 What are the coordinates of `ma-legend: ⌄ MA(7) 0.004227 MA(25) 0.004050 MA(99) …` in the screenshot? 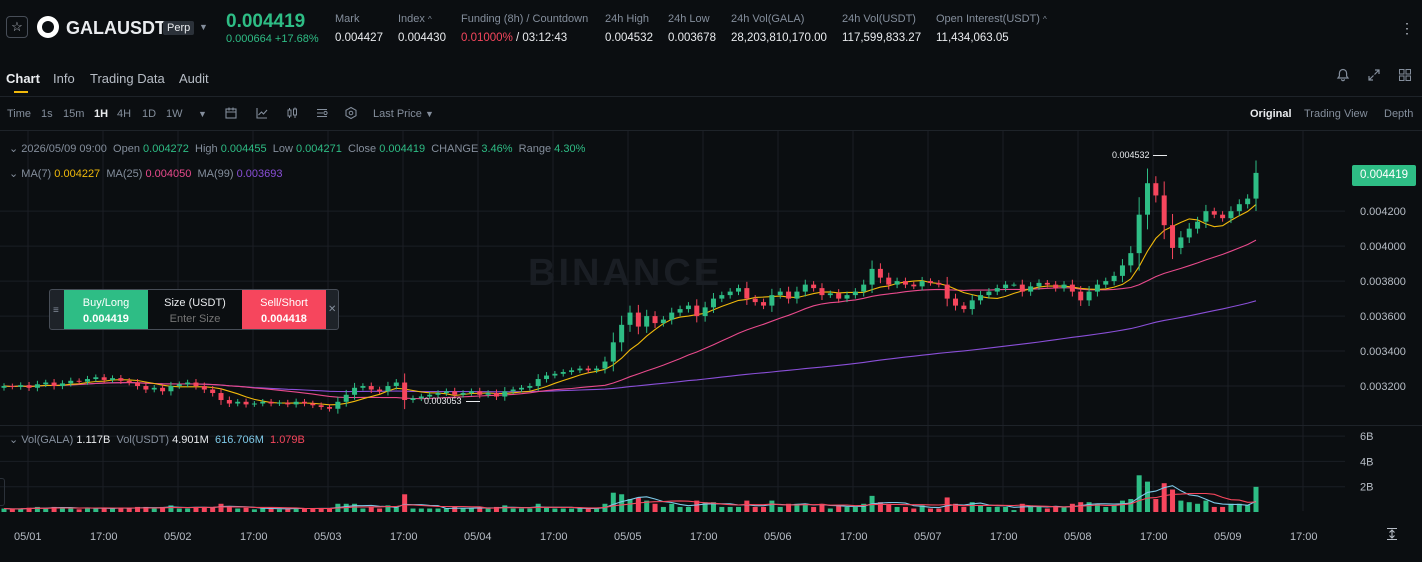 It's located at (146, 174).